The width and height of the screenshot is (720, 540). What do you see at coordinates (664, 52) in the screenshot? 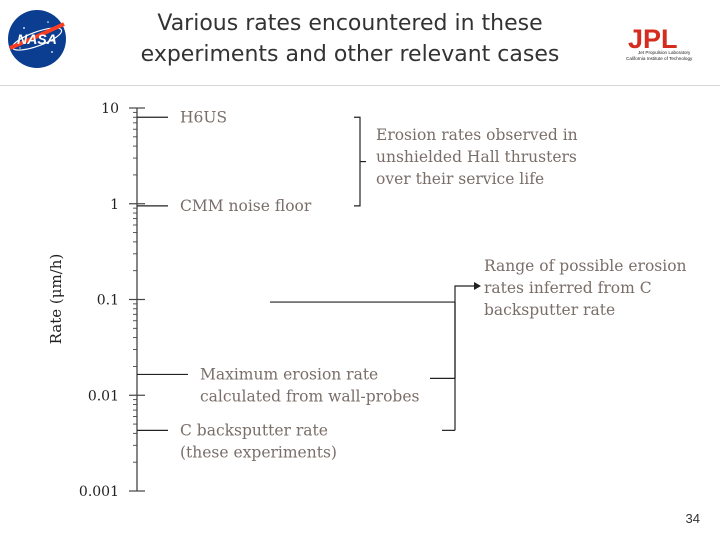
I see `jpl-caption-line1: Jet Propulsion Laboratory` at bounding box center [664, 52].